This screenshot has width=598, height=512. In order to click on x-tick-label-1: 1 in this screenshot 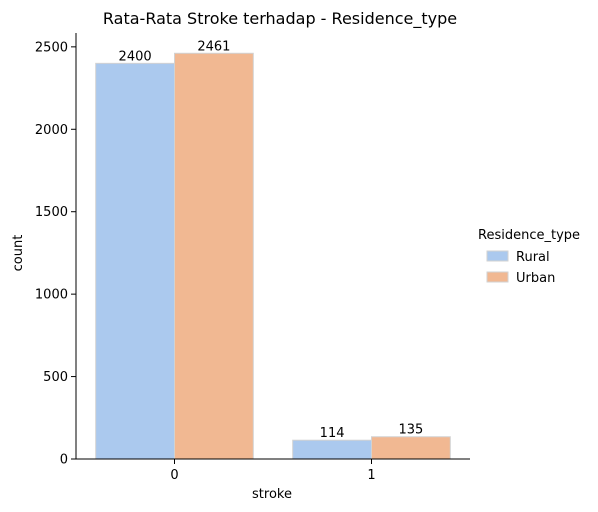, I will do `click(371, 475)`.